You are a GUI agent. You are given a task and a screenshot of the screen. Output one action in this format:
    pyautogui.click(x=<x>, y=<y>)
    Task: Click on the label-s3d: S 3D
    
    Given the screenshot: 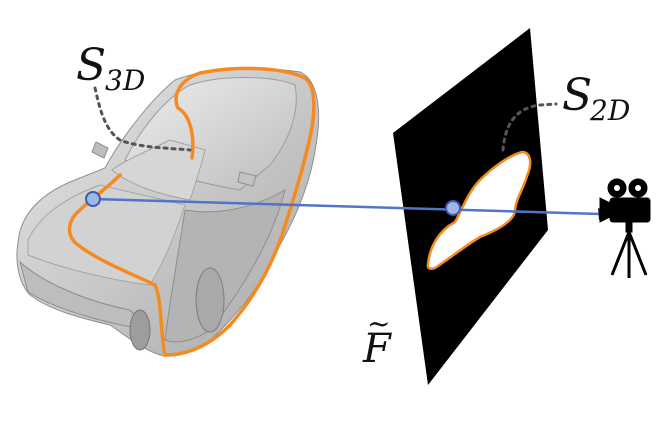 What is the action you would take?
    pyautogui.click(x=110, y=68)
    